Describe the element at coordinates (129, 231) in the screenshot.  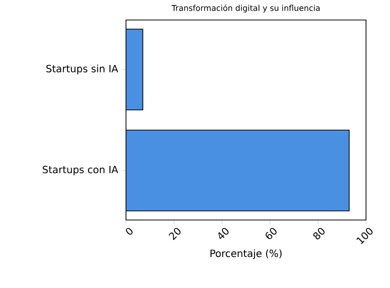
I see `x-tick-label: 0` at that location.